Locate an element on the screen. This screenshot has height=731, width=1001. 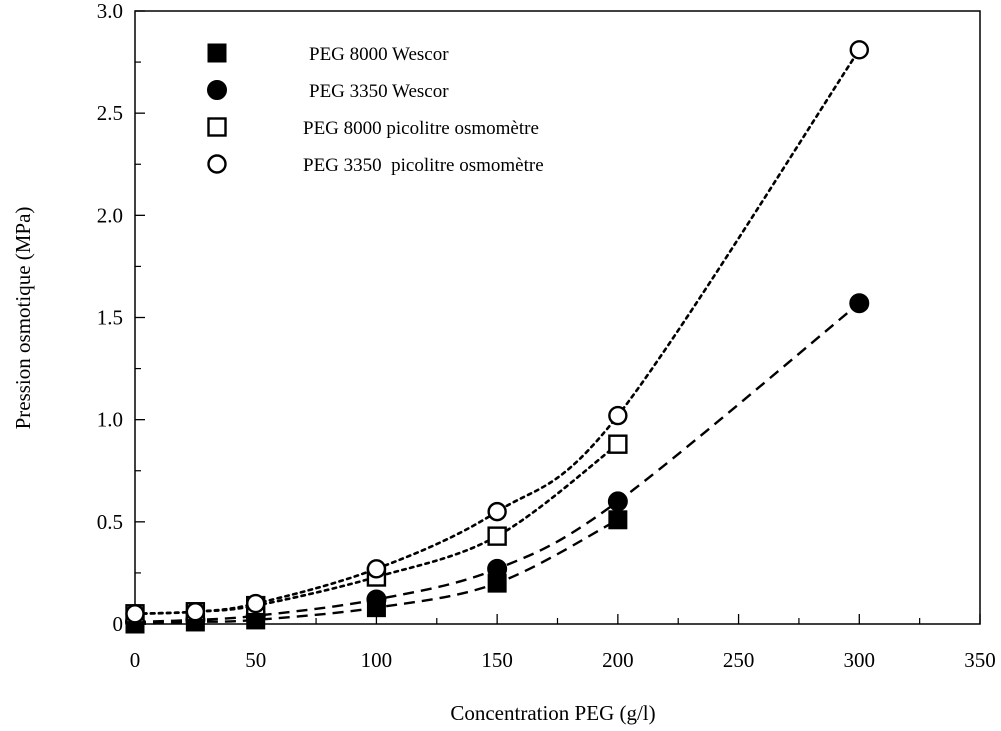
y-tick-label: 3.0 is located at coordinates (110, 11).